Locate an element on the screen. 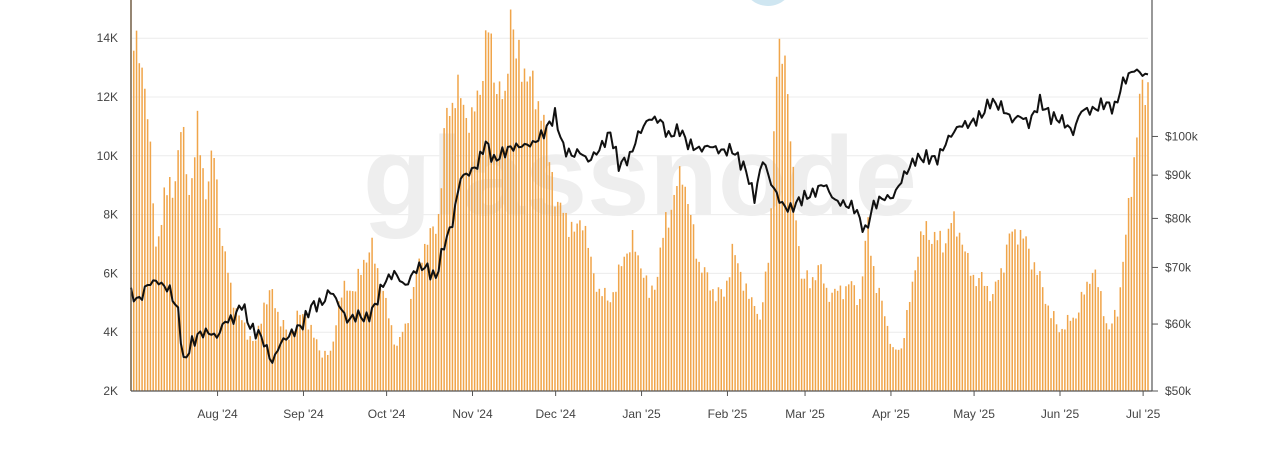  x-tick-label: Oct '24 is located at coordinates (387, 414).